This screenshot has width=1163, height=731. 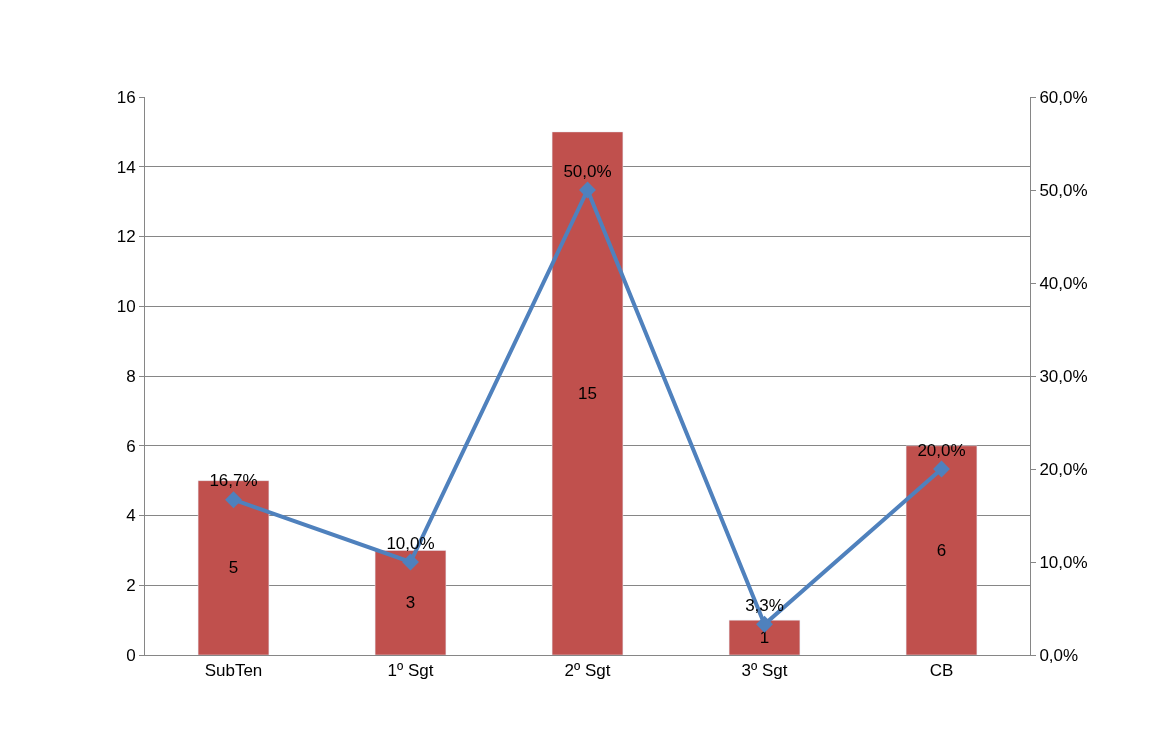 What do you see at coordinates (1063, 469) in the screenshot?
I see `y2-tick-label: 20,0%` at bounding box center [1063, 469].